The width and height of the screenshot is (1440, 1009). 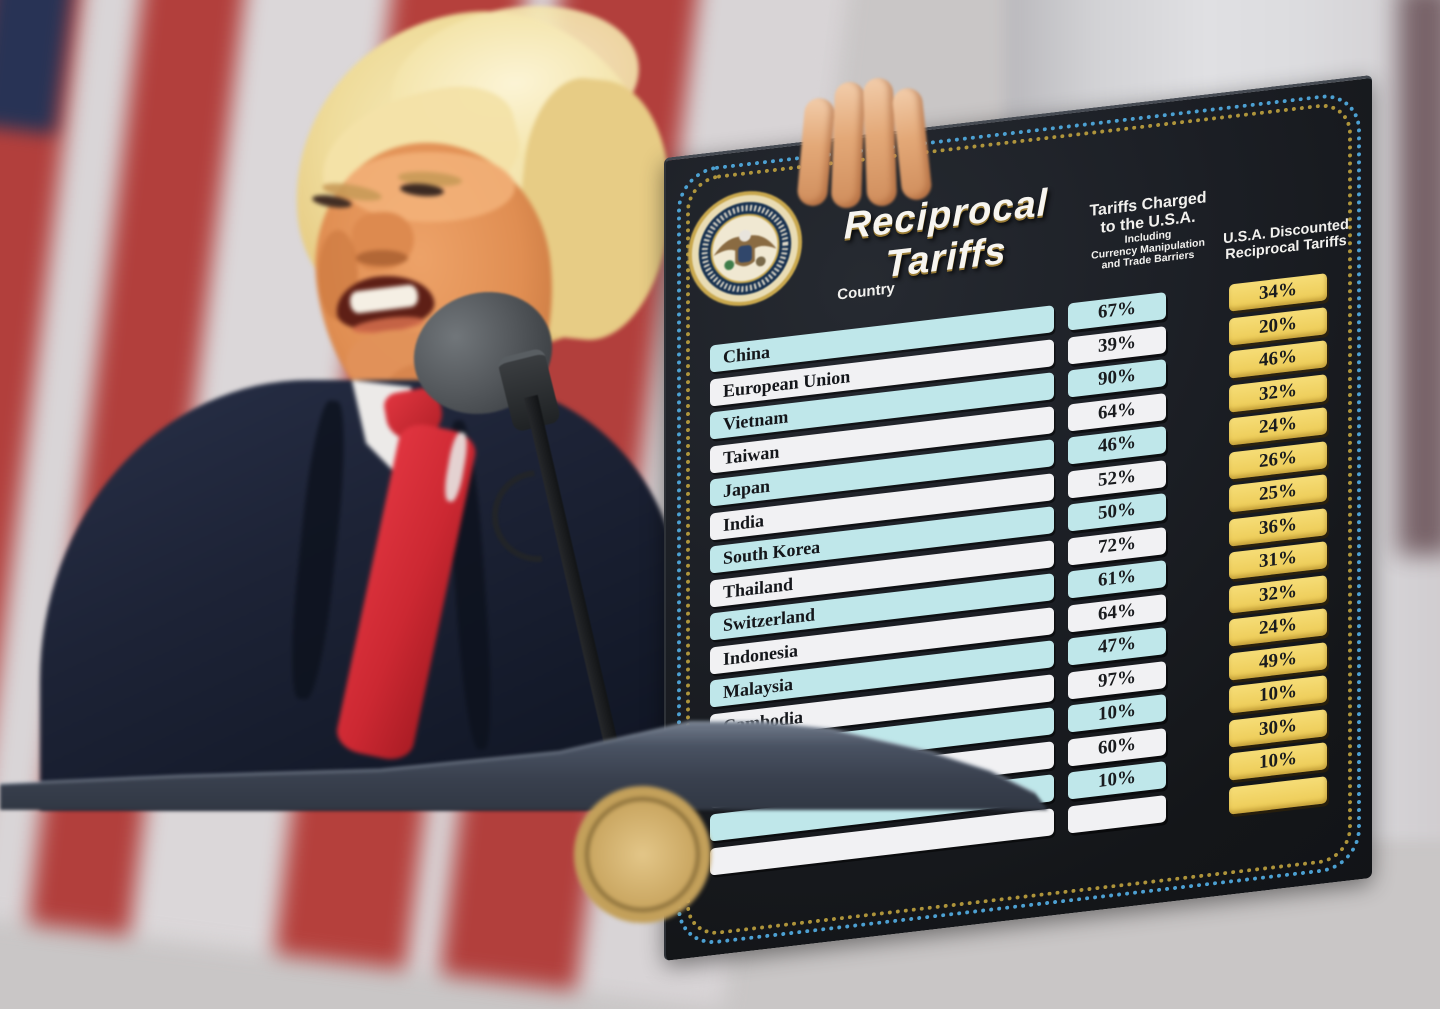 I want to click on discounted-tariff-value: 31%, so click(x=1278, y=560).